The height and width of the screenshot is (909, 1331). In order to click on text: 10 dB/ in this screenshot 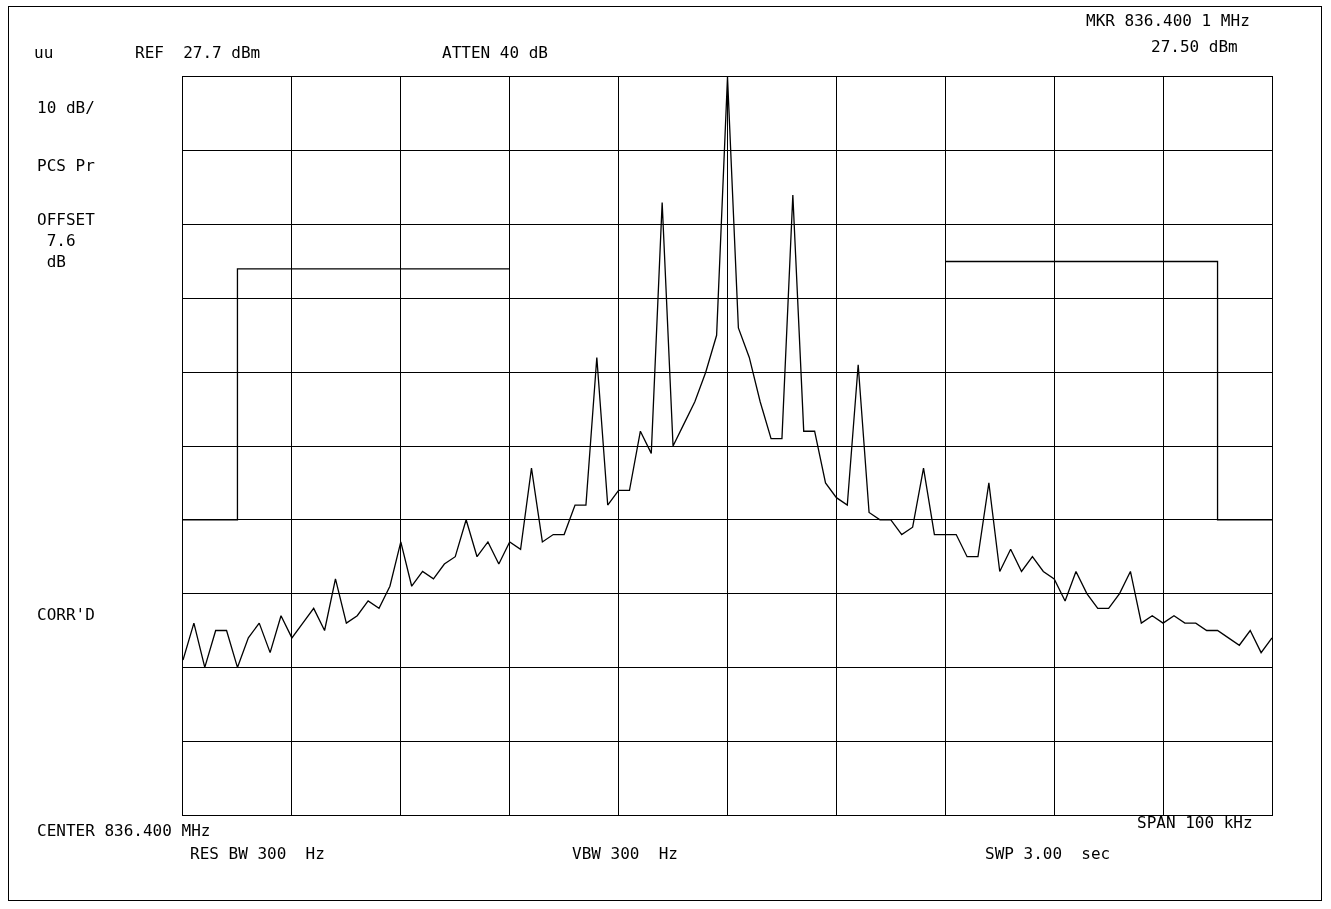, I will do `click(66, 107)`.